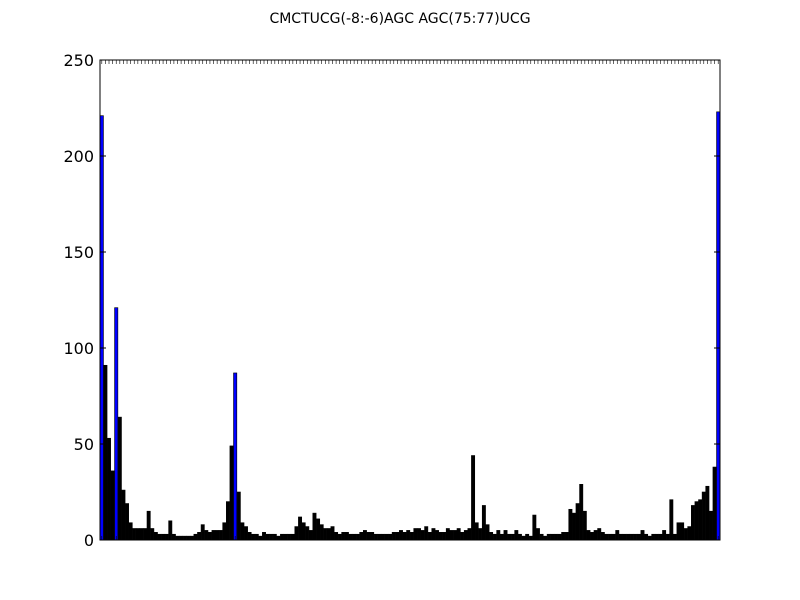  What do you see at coordinates (78, 156) in the screenshot?
I see `y-tick-label: 200` at bounding box center [78, 156].